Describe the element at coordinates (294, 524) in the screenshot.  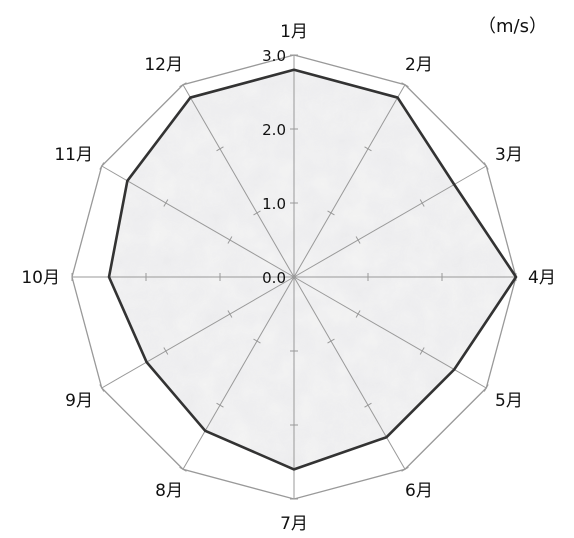
I see `category-label: 7月` at that location.